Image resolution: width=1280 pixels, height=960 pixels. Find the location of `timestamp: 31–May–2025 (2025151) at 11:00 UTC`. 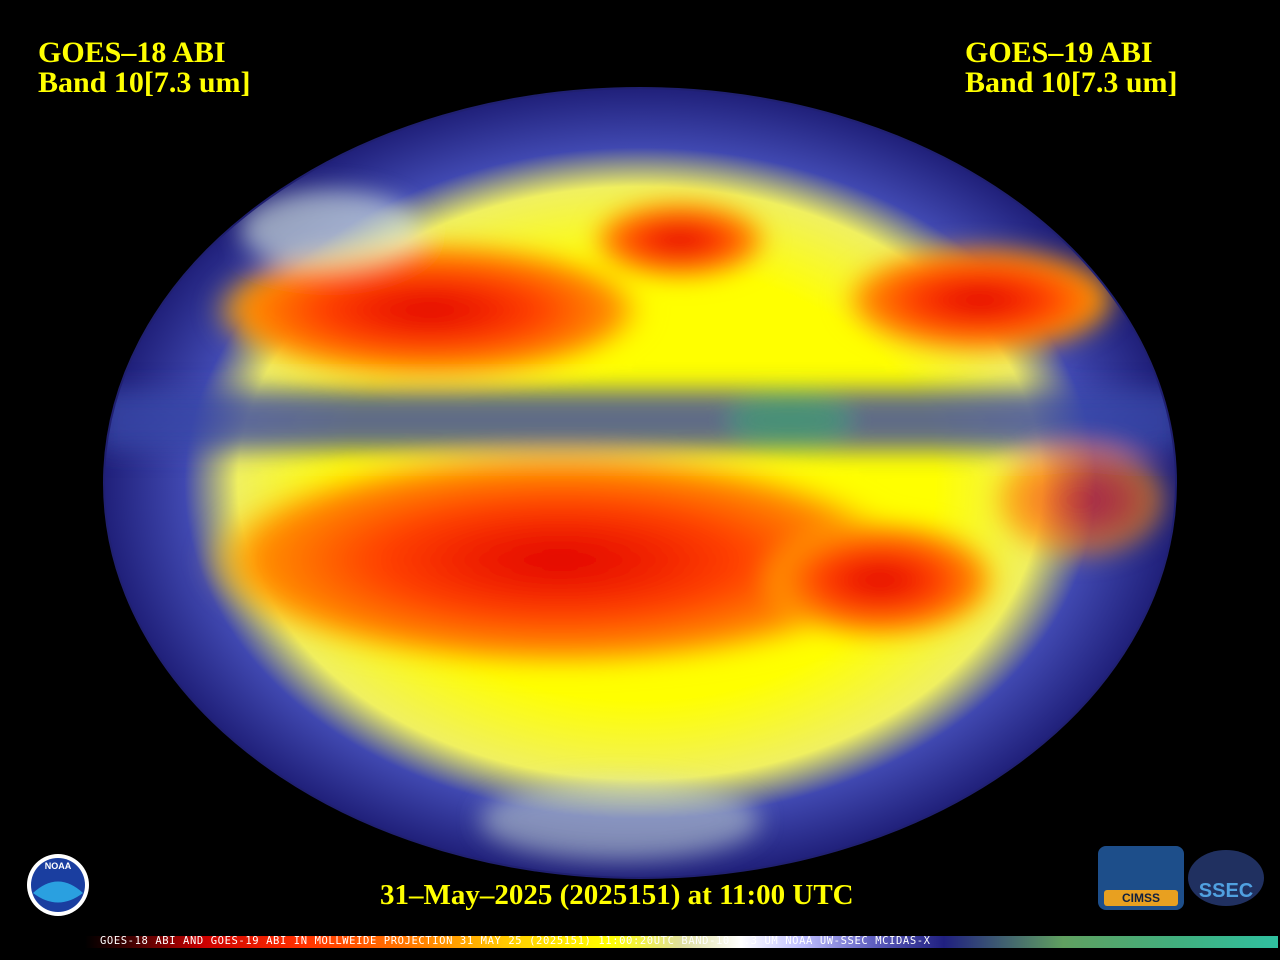

timestamp: 31–May–2025 (2025151) at 11:00 UTC is located at coordinates (617, 895).